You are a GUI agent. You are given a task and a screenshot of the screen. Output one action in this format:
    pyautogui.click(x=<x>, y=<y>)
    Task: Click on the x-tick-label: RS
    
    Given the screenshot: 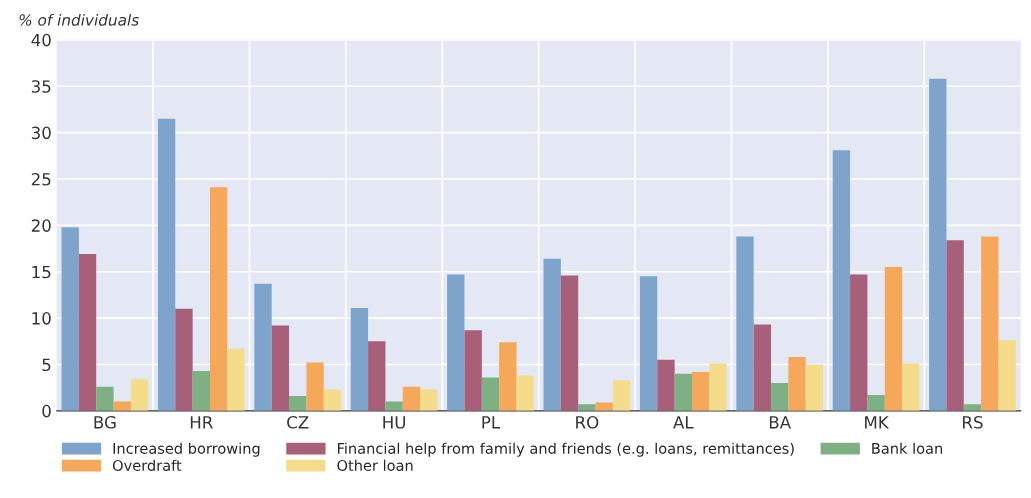 What is the action you would take?
    pyautogui.click(x=973, y=422)
    